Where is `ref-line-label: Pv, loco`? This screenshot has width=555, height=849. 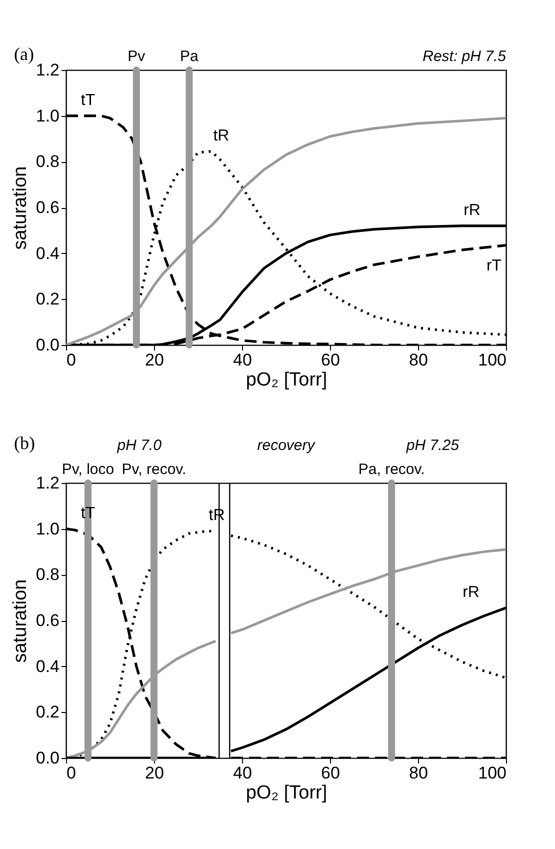 ref-line-label: Pv, loco is located at coordinates (88, 469).